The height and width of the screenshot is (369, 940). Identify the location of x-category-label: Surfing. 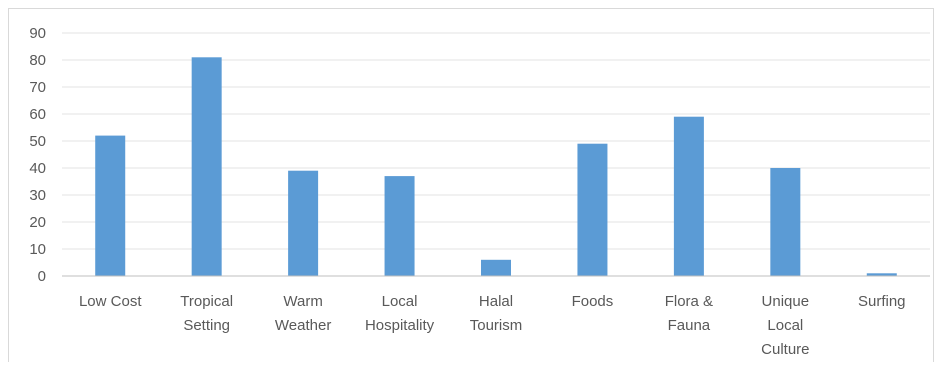
(882, 301).